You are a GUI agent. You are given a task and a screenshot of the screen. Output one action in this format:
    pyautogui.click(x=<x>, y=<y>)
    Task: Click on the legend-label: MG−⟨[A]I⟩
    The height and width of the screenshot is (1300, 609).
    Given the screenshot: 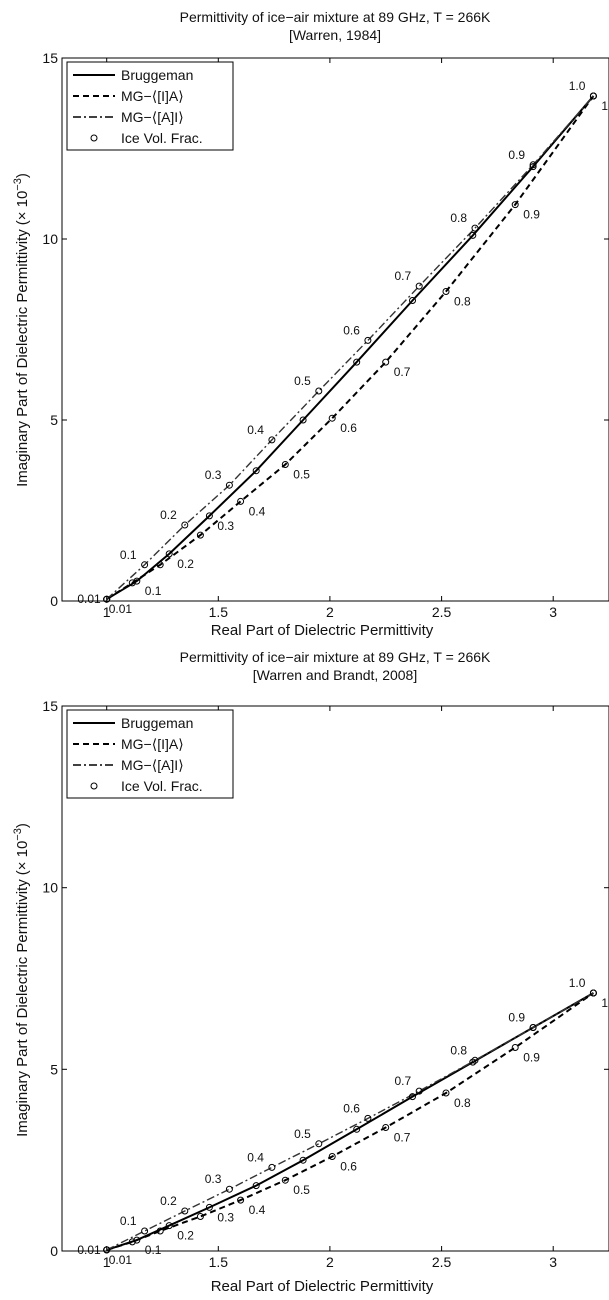 What is the action you would take?
    pyautogui.click(x=152, y=117)
    